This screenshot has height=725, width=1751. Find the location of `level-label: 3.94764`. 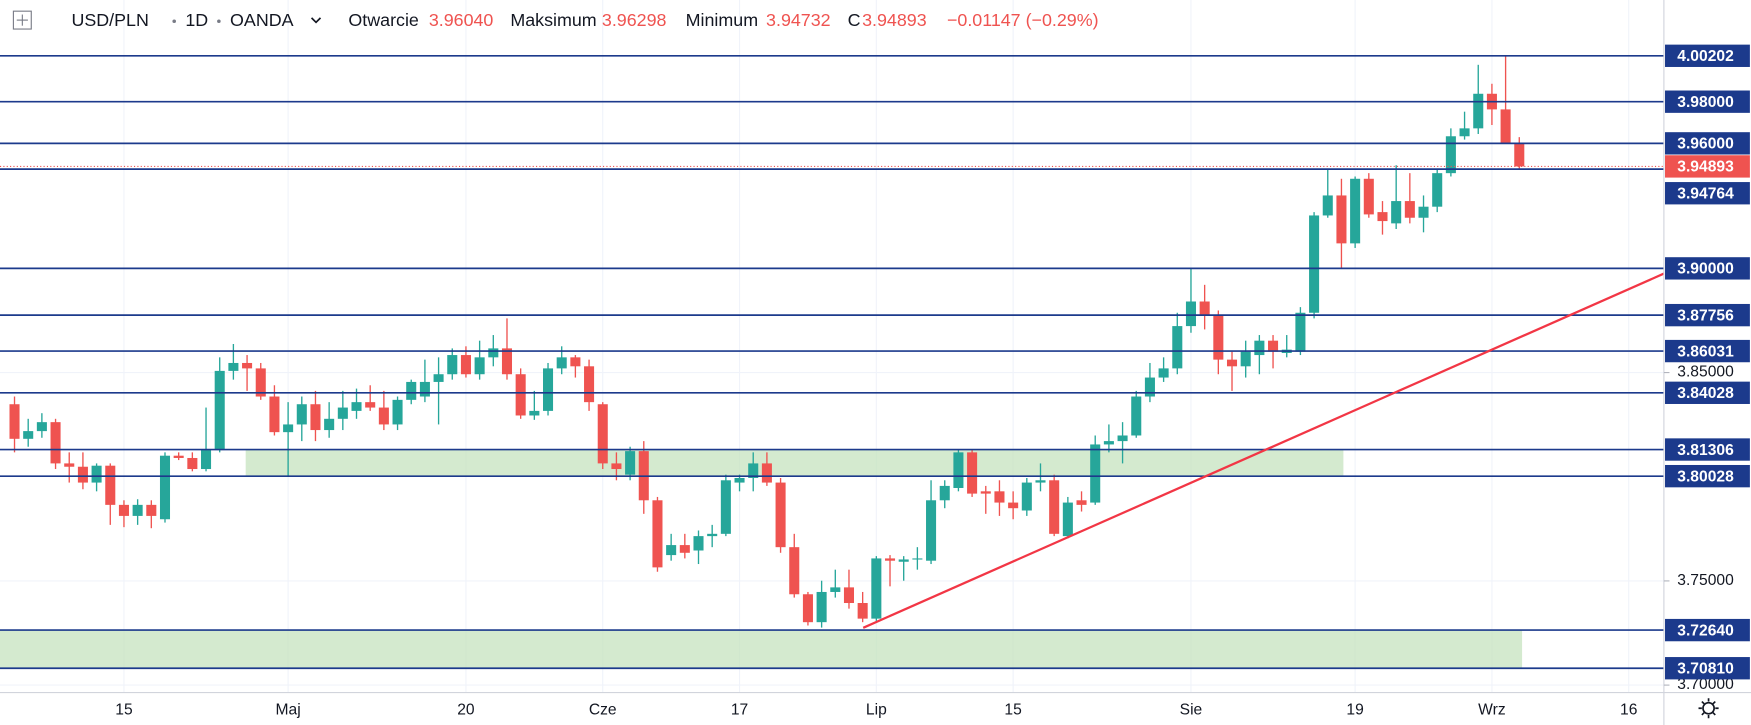

level-label: 3.94764 is located at coordinates (1705, 193).